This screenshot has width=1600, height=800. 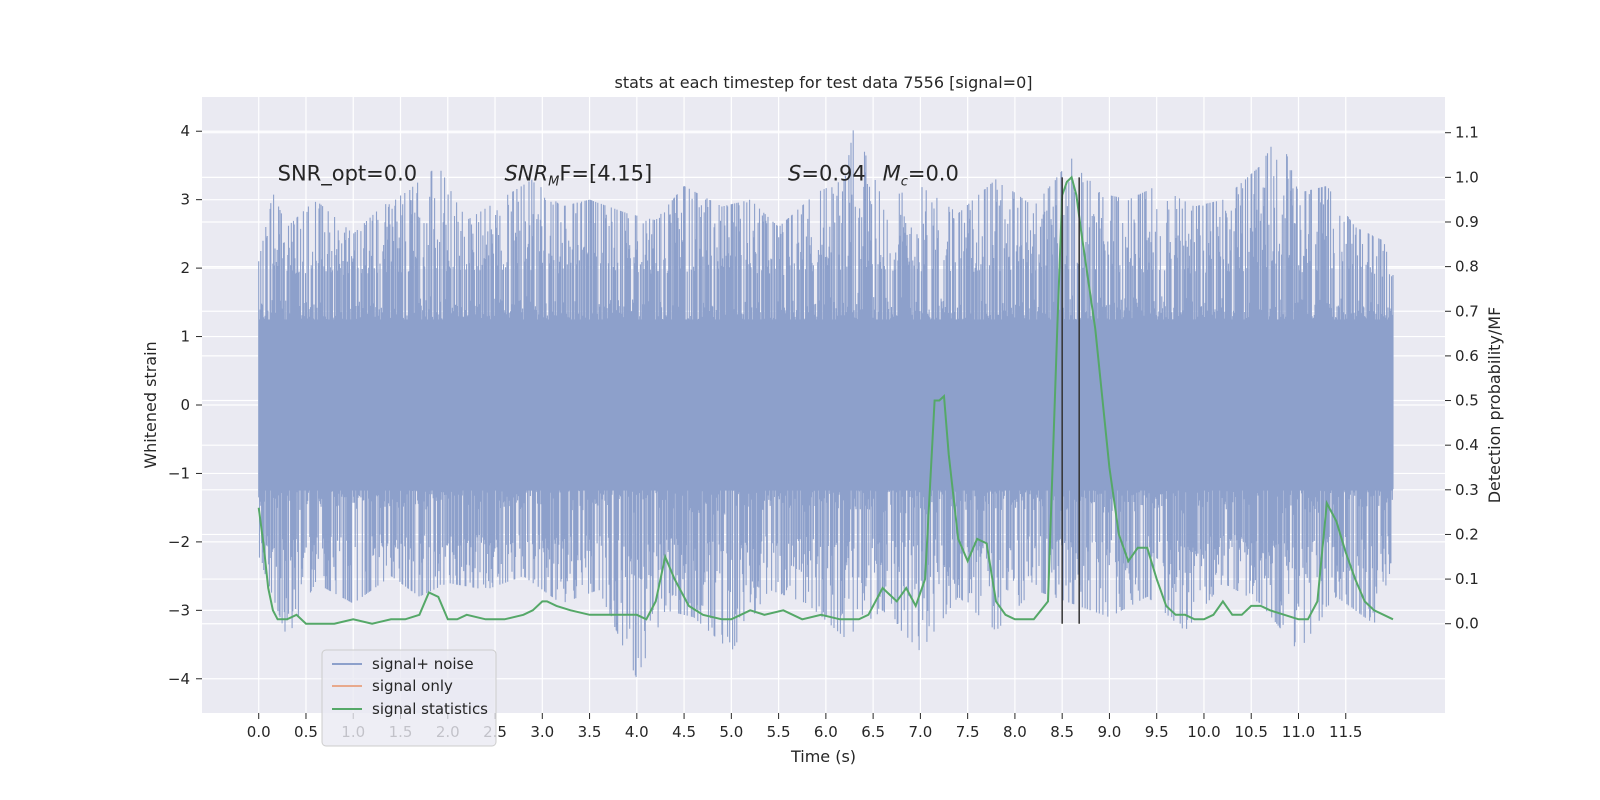 What do you see at coordinates (259, 732) in the screenshot?
I see `x-tick-label: 0.0` at bounding box center [259, 732].